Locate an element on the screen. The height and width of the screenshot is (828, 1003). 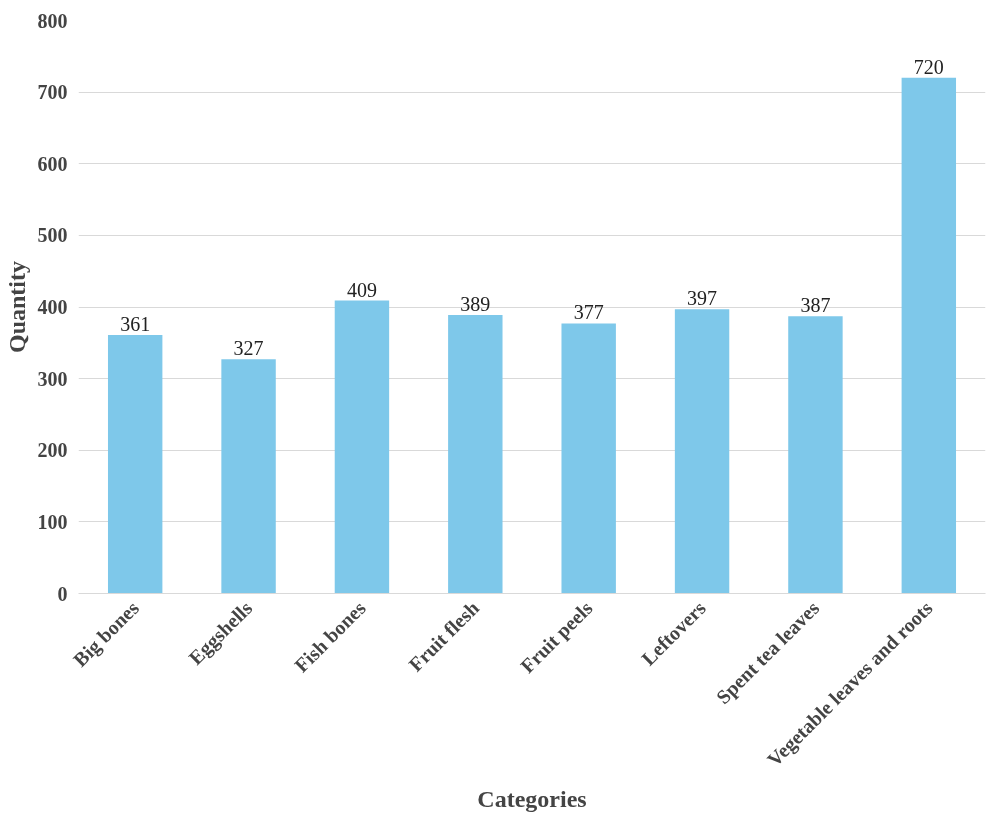
y-tick-label: 0 is located at coordinates (62, 593).